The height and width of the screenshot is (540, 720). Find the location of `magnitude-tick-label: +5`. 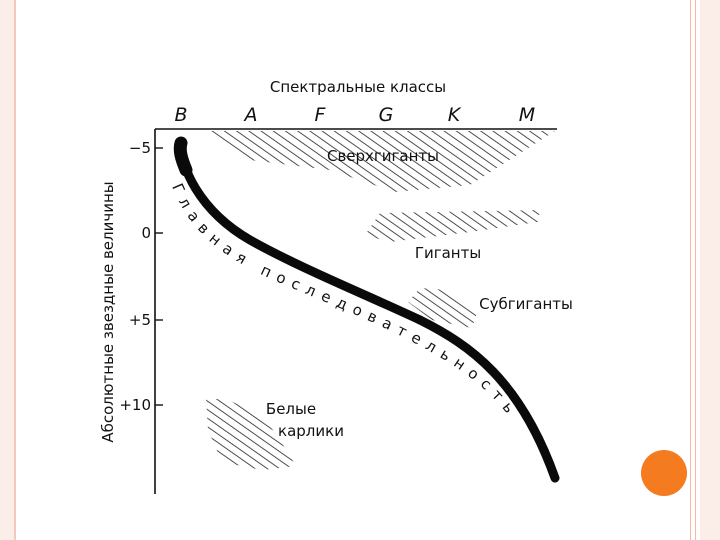

magnitude-tick-label: +5 is located at coordinates (140, 320).